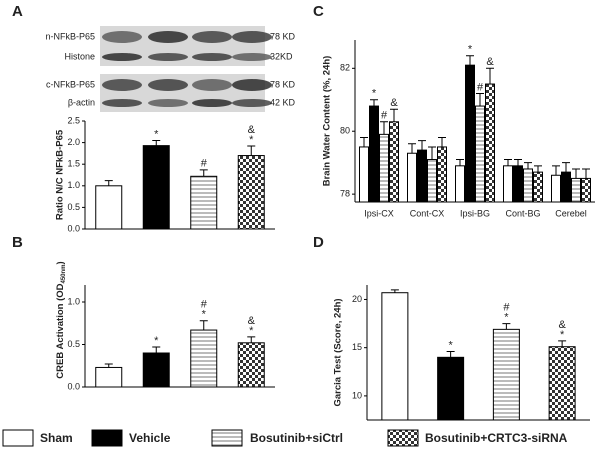 The image size is (600, 453). I want to click on blot-size: 32KD, so click(281, 56).